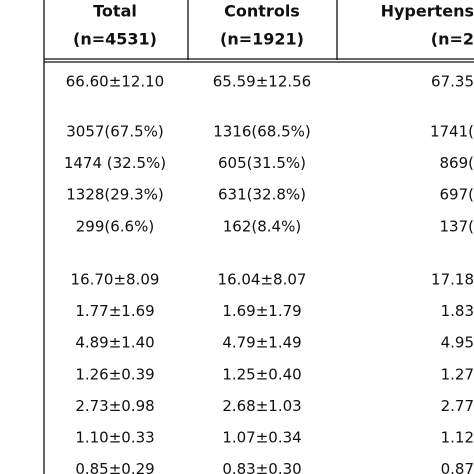 This screenshot has height=474, width=474. What do you see at coordinates (261, 374) in the screenshot?
I see `cell: 1.25±0.40` at bounding box center [261, 374].